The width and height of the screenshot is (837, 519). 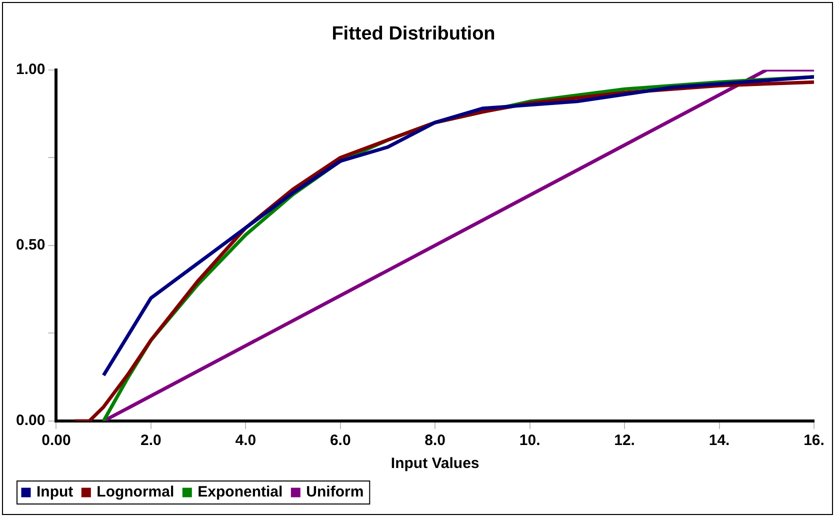 What do you see at coordinates (624, 441) in the screenshot?
I see `x-tick-label: 12.` at bounding box center [624, 441].